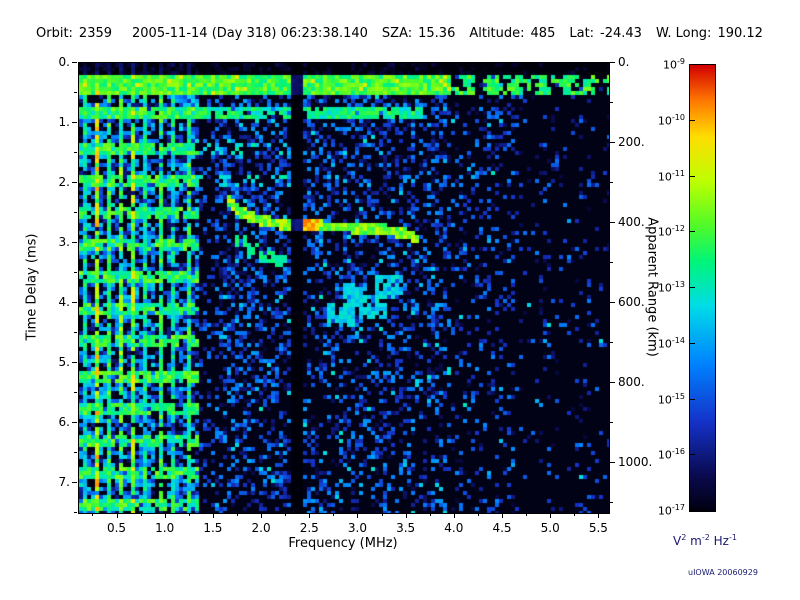  Describe the element at coordinates (671, 231) in the screenshot. I see `colorbar-tick-label: 10-12` at that location.